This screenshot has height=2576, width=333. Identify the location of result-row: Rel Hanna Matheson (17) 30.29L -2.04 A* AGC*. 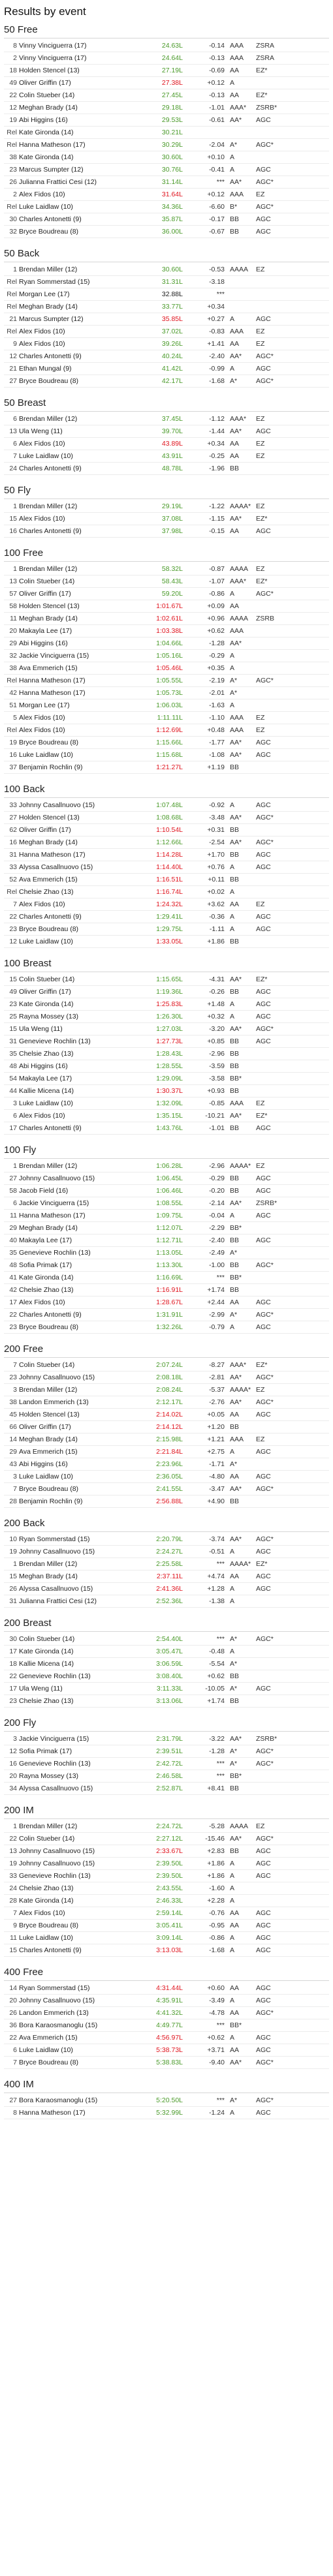
(166, 145).